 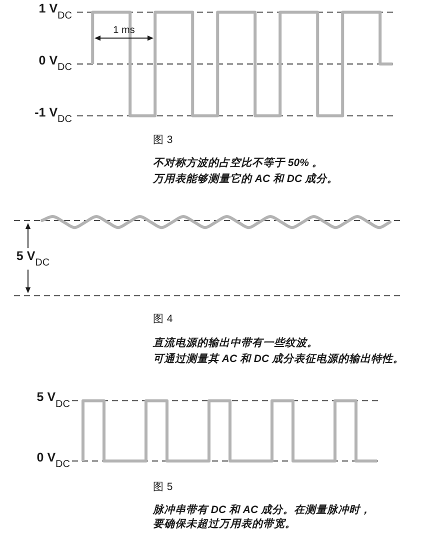 I want to click on y-tick-label: 1 V$_{DC}$, so click(x=55, y=12).